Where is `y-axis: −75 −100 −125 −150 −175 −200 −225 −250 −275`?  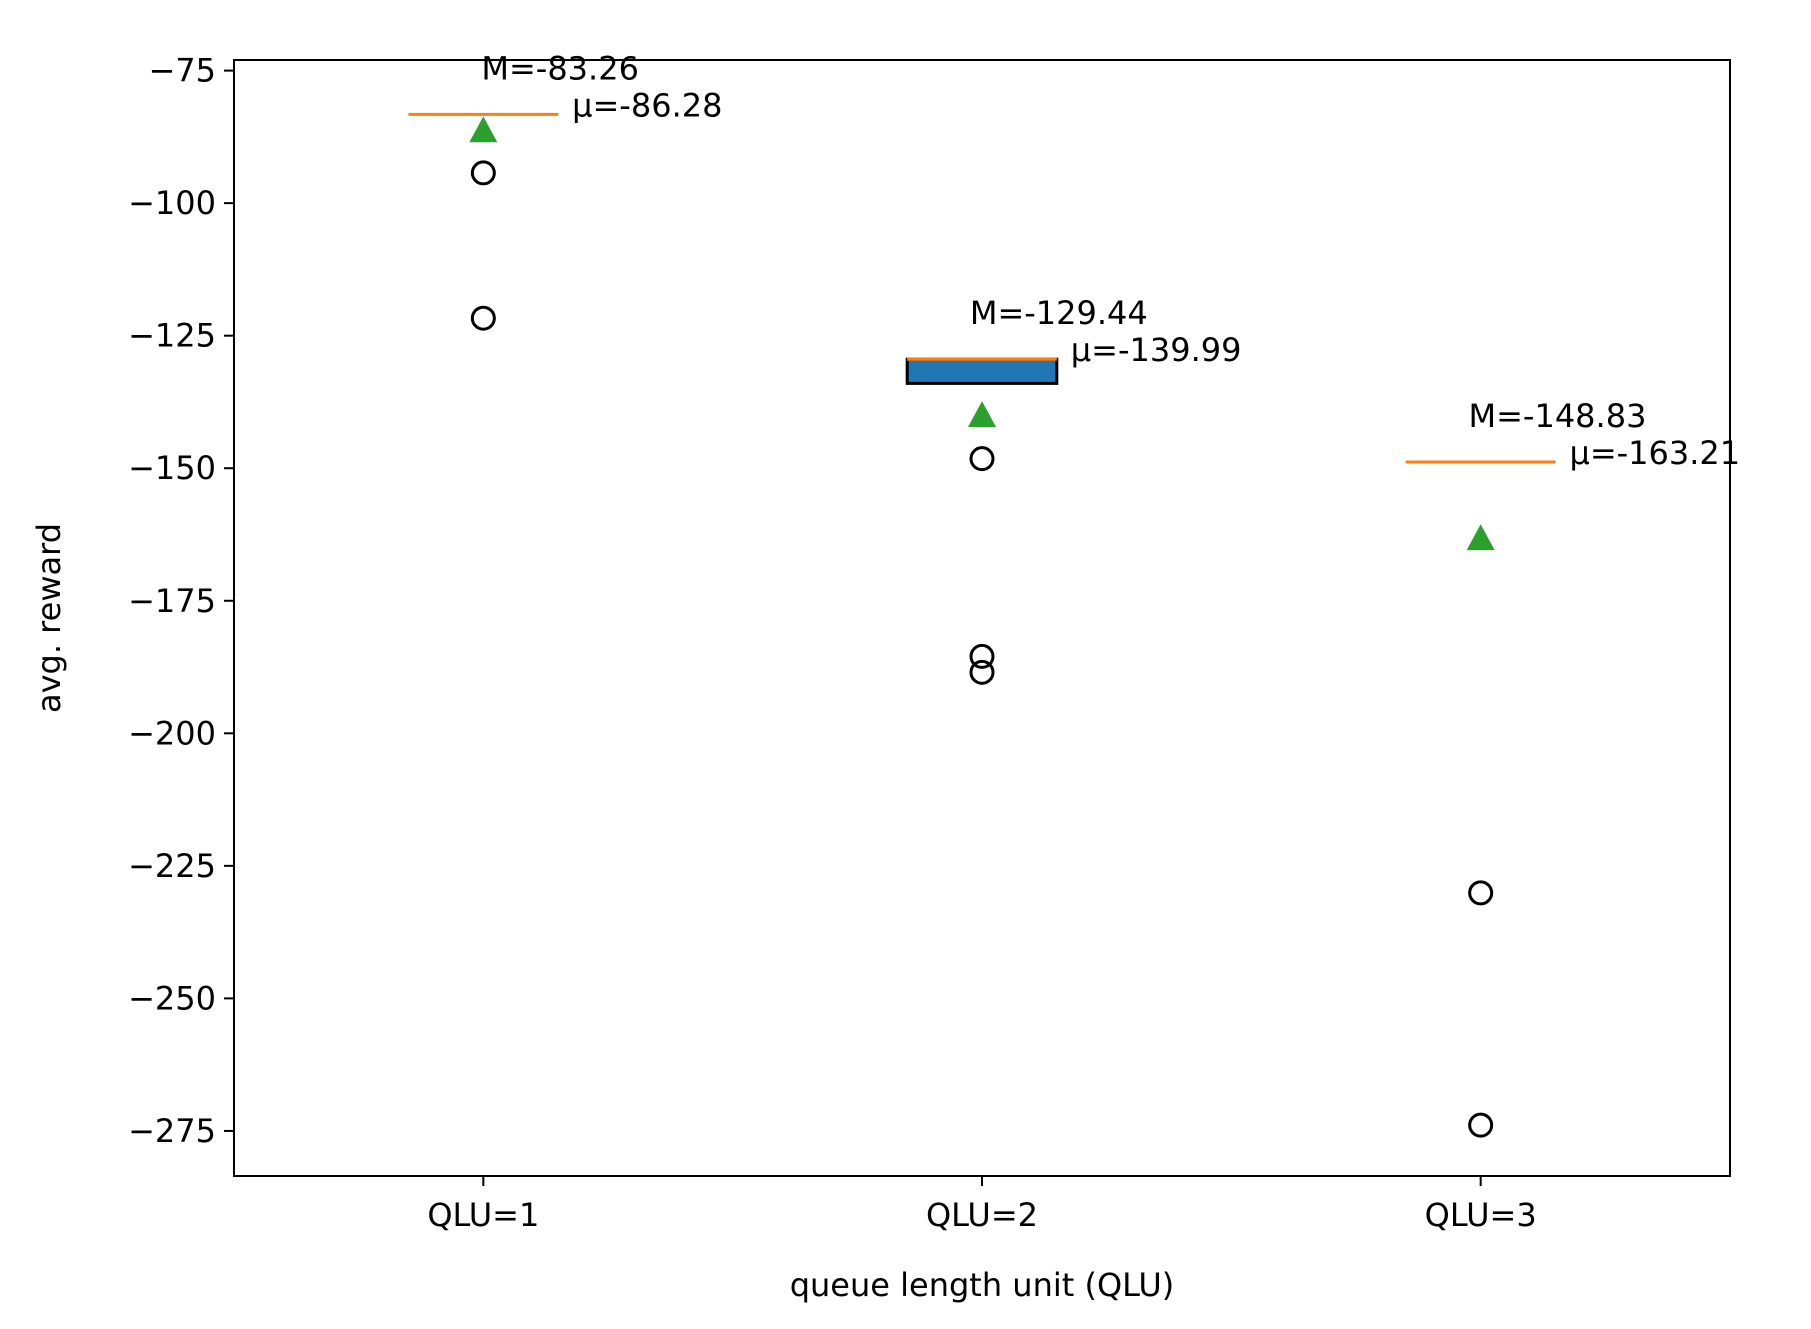 y-axis: −75 −100 −125 −150 −175 −200 −225 −250 −275 is located at coordinates (181, 601).